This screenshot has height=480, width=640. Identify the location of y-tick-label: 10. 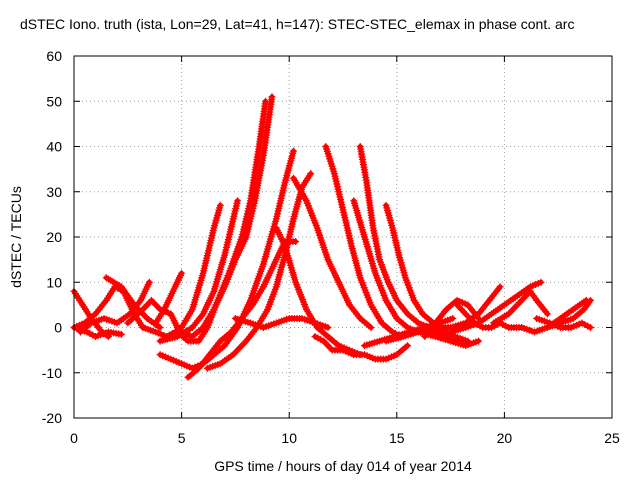
(54, 282).